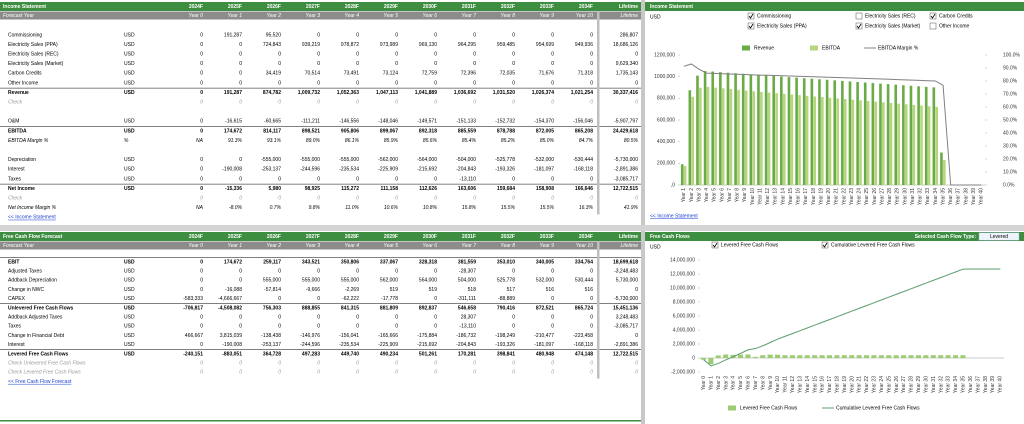  What do you see at coordinates (956, 16) in the screenshot?
I see `checkbox-label: Carbon Credits` at bounding box center [956, 16].